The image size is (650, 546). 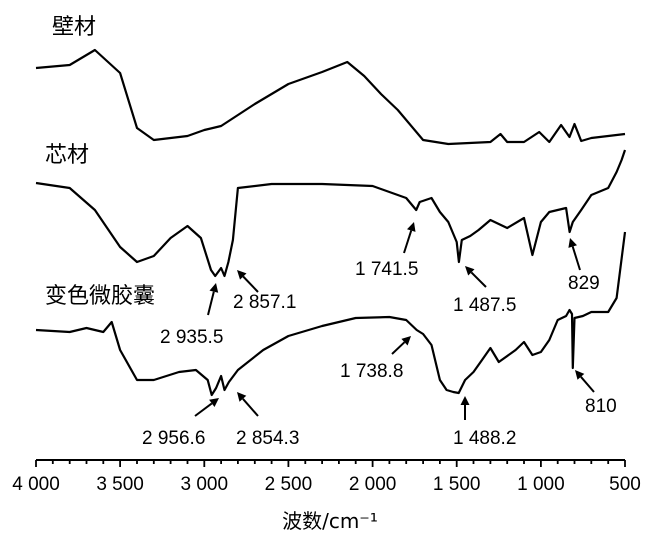 What do you see at coordinates (191, 337) in the screenshot?
I see `peak-label-1: 2 935.5` at bounding box center [191, 337].